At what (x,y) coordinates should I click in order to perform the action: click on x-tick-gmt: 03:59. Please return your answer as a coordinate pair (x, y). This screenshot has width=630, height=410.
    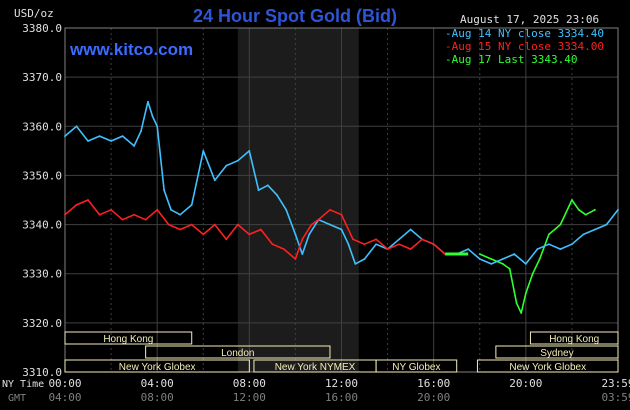
    Looking at the image, I should click on (615, 397).